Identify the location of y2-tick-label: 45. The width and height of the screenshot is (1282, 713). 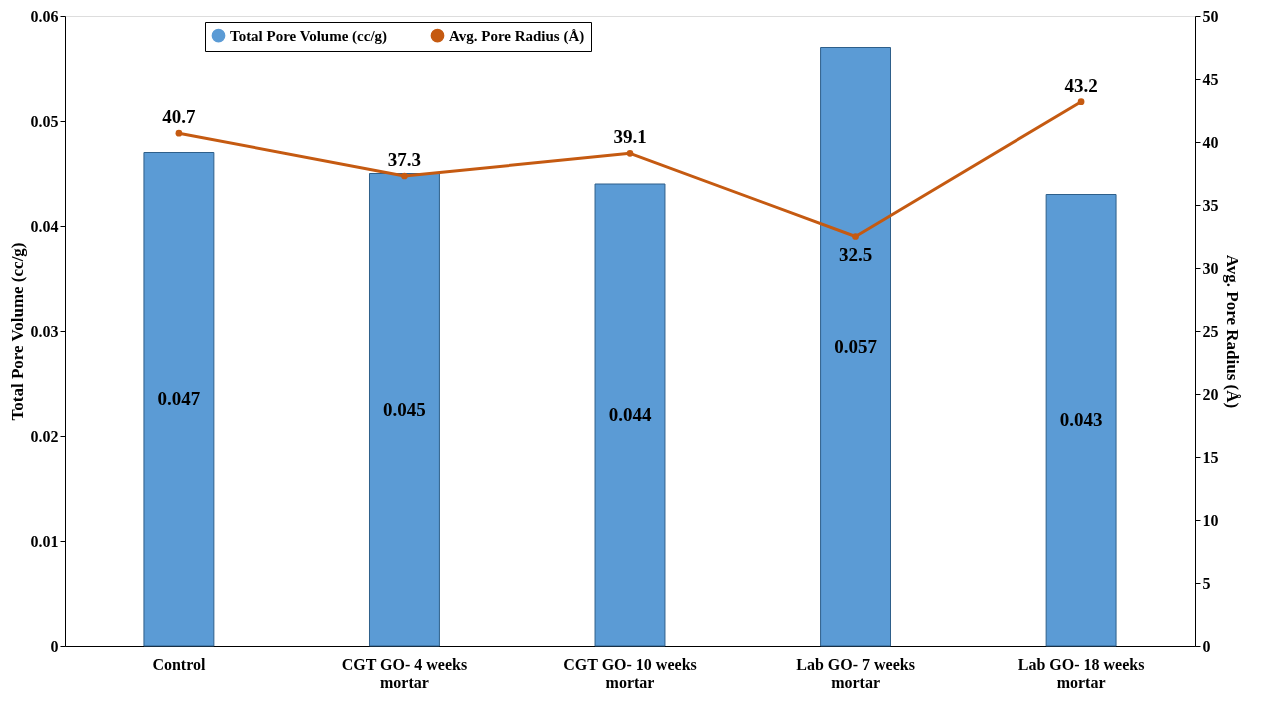
(1210, 79).